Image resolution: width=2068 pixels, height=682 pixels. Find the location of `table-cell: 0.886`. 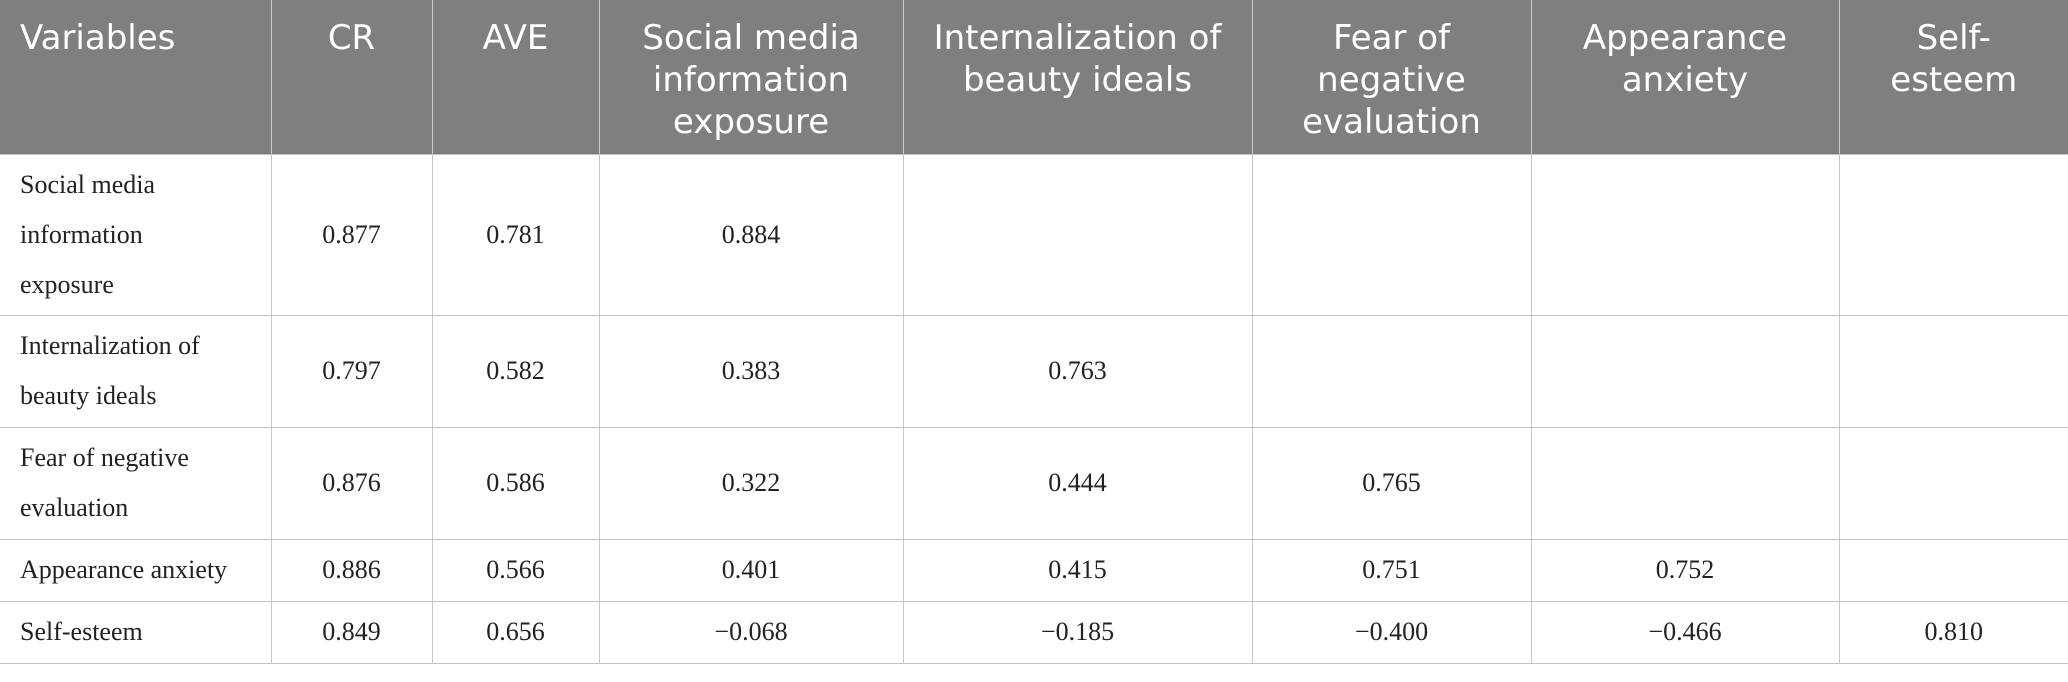

table-cell: 0.886 is located at coordinates (351, 570).